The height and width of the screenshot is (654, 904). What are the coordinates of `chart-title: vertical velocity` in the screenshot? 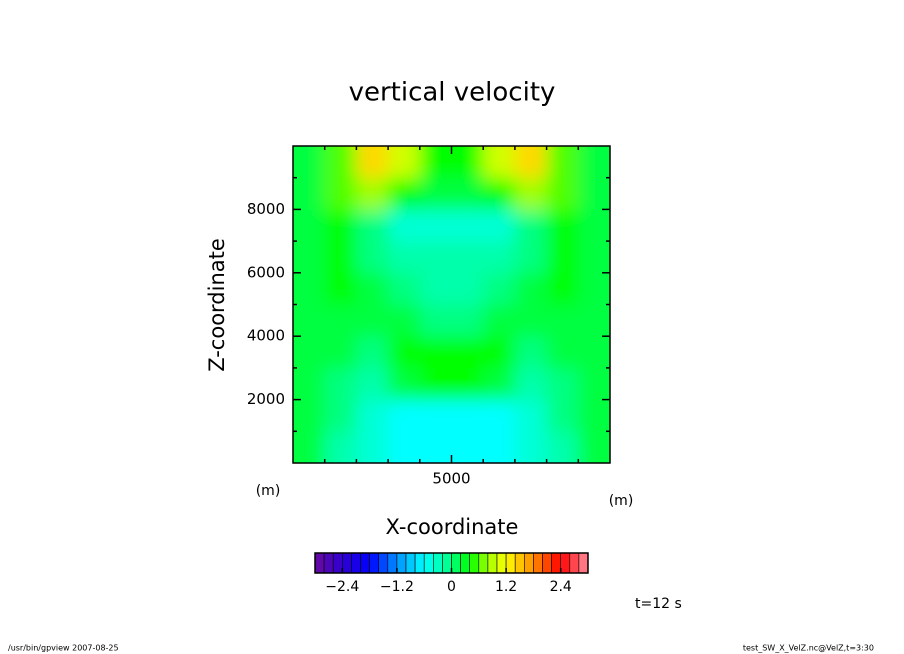 It's located at (452, 93).